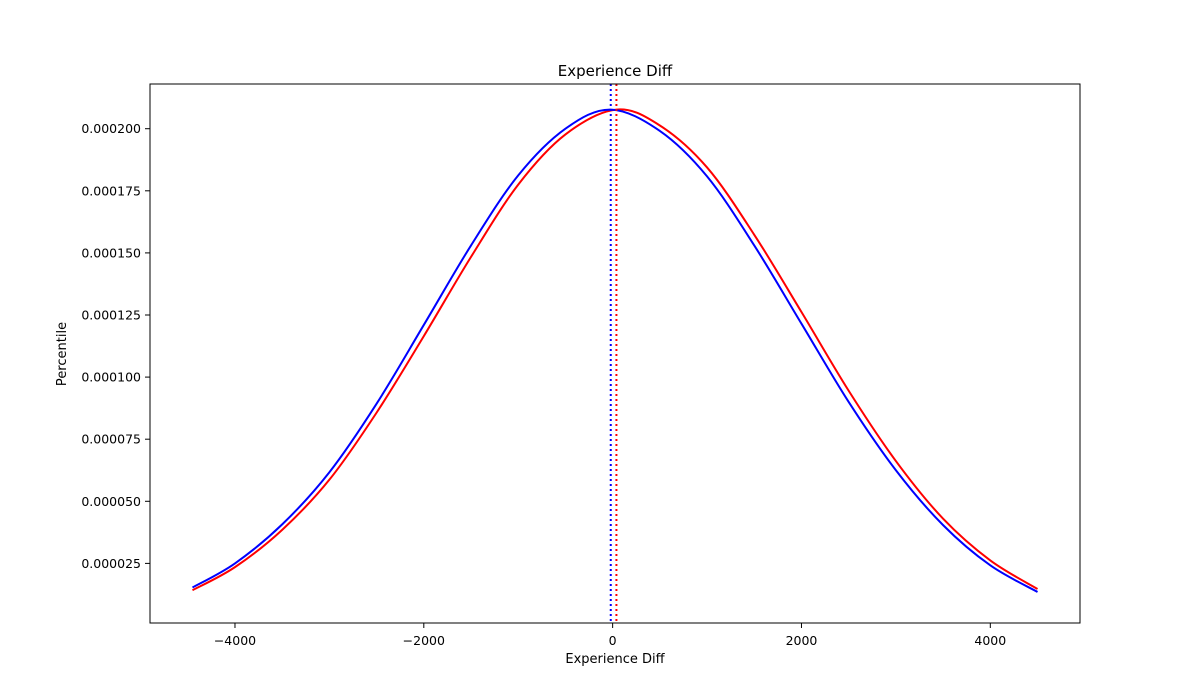 The width and height of the screenshot is (1200, 700). What do you see at coordinates (111, 128) in the screenshot?
I see `y-tick-label: 0.000200` at bounding box center [111, 128].